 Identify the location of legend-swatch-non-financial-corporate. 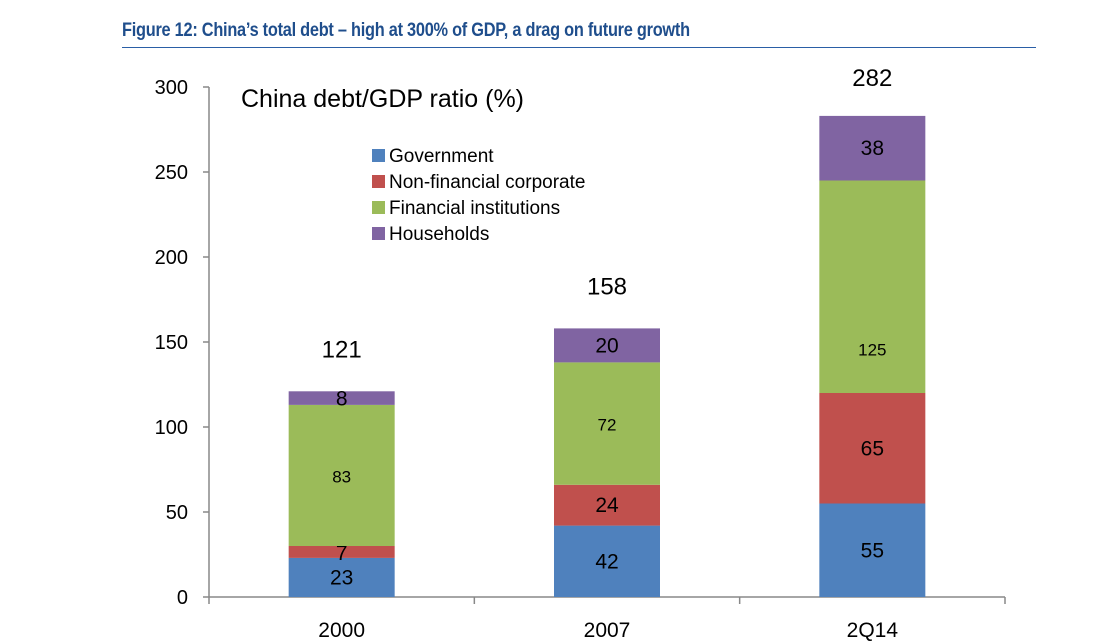
(378, 181).